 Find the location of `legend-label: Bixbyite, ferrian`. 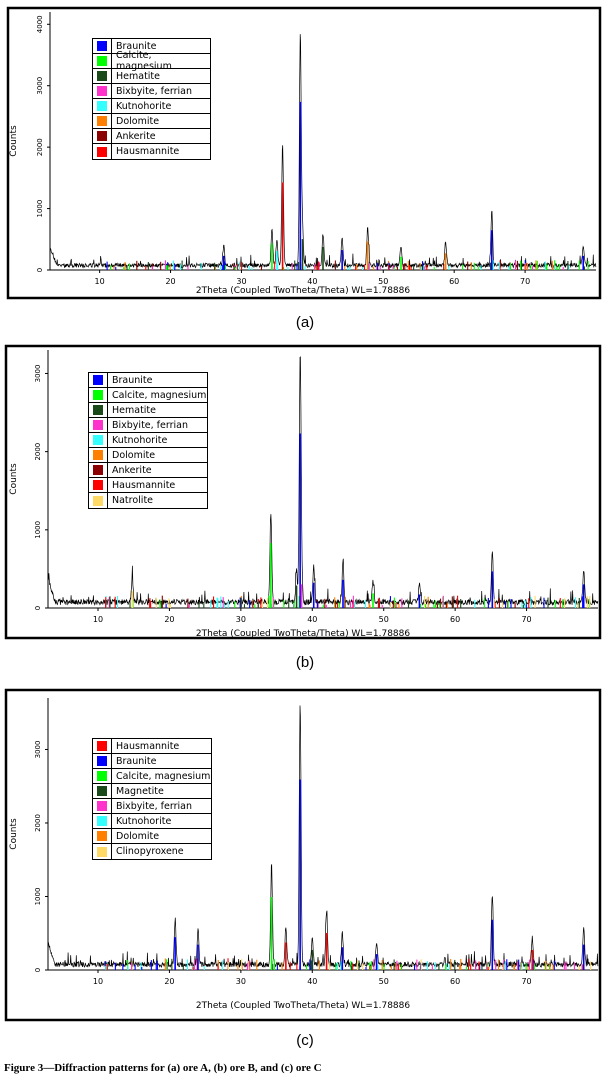

legend-label: Bixbyite, ferrian is located at coordinates (154, 91).